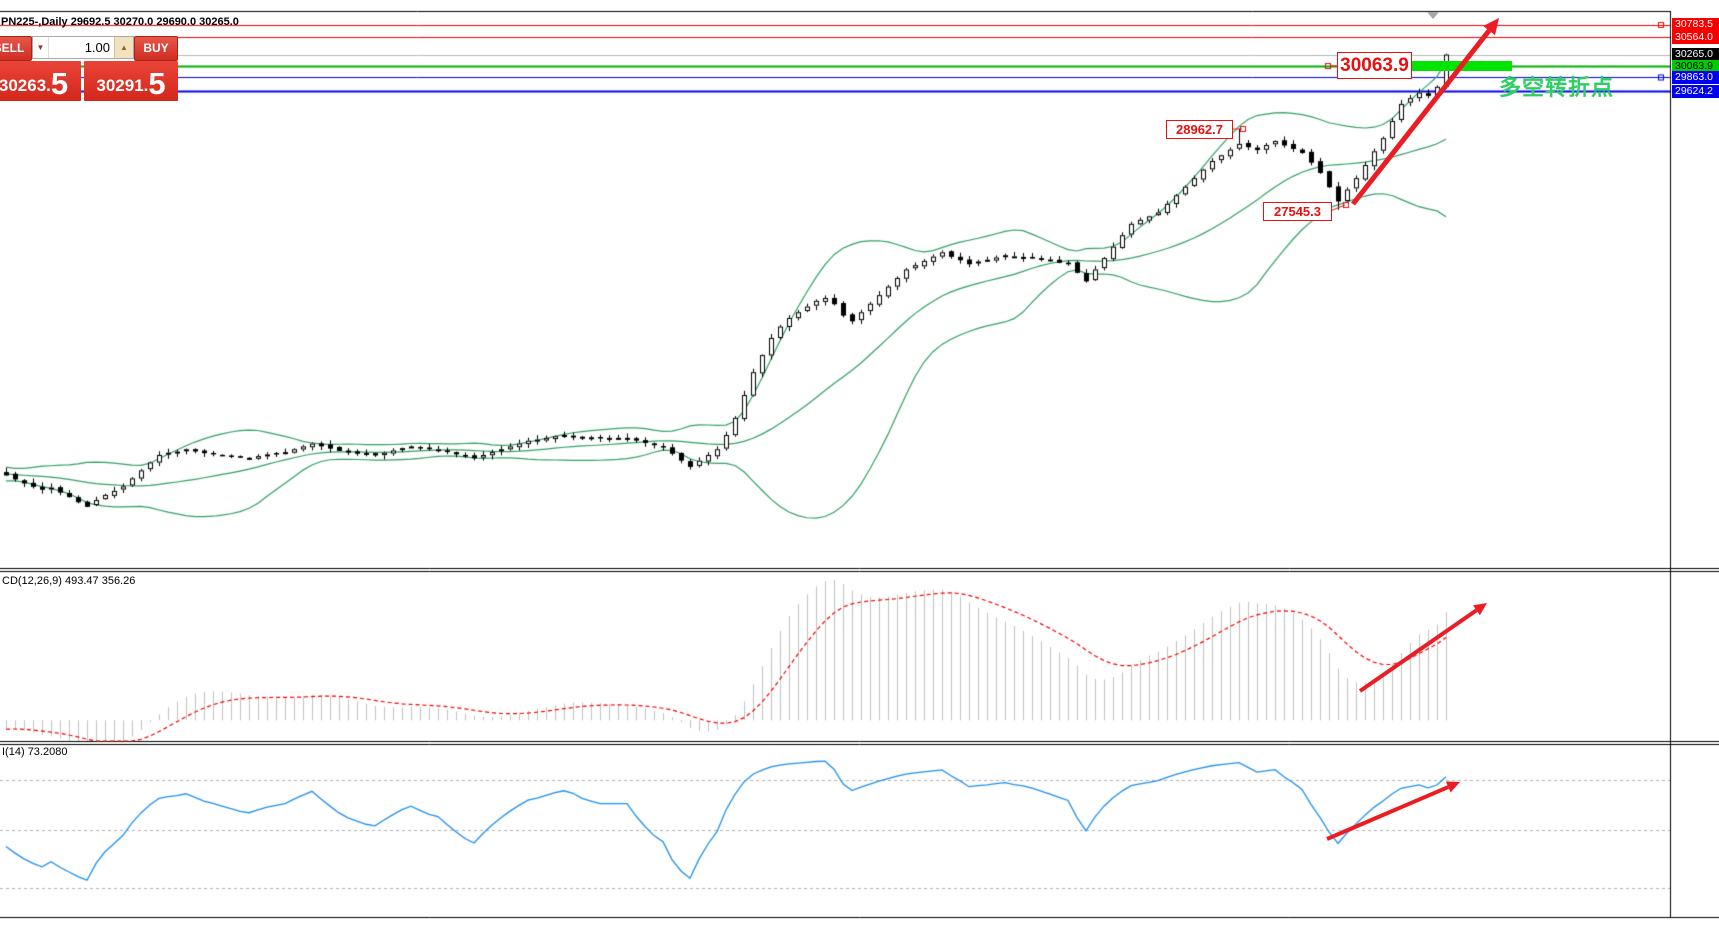 This screenshot has height=939, width=1719. Describe the element at coordinates (157, 83) in the screenshot. I see `ask-price-big-digit: 5` at that location.